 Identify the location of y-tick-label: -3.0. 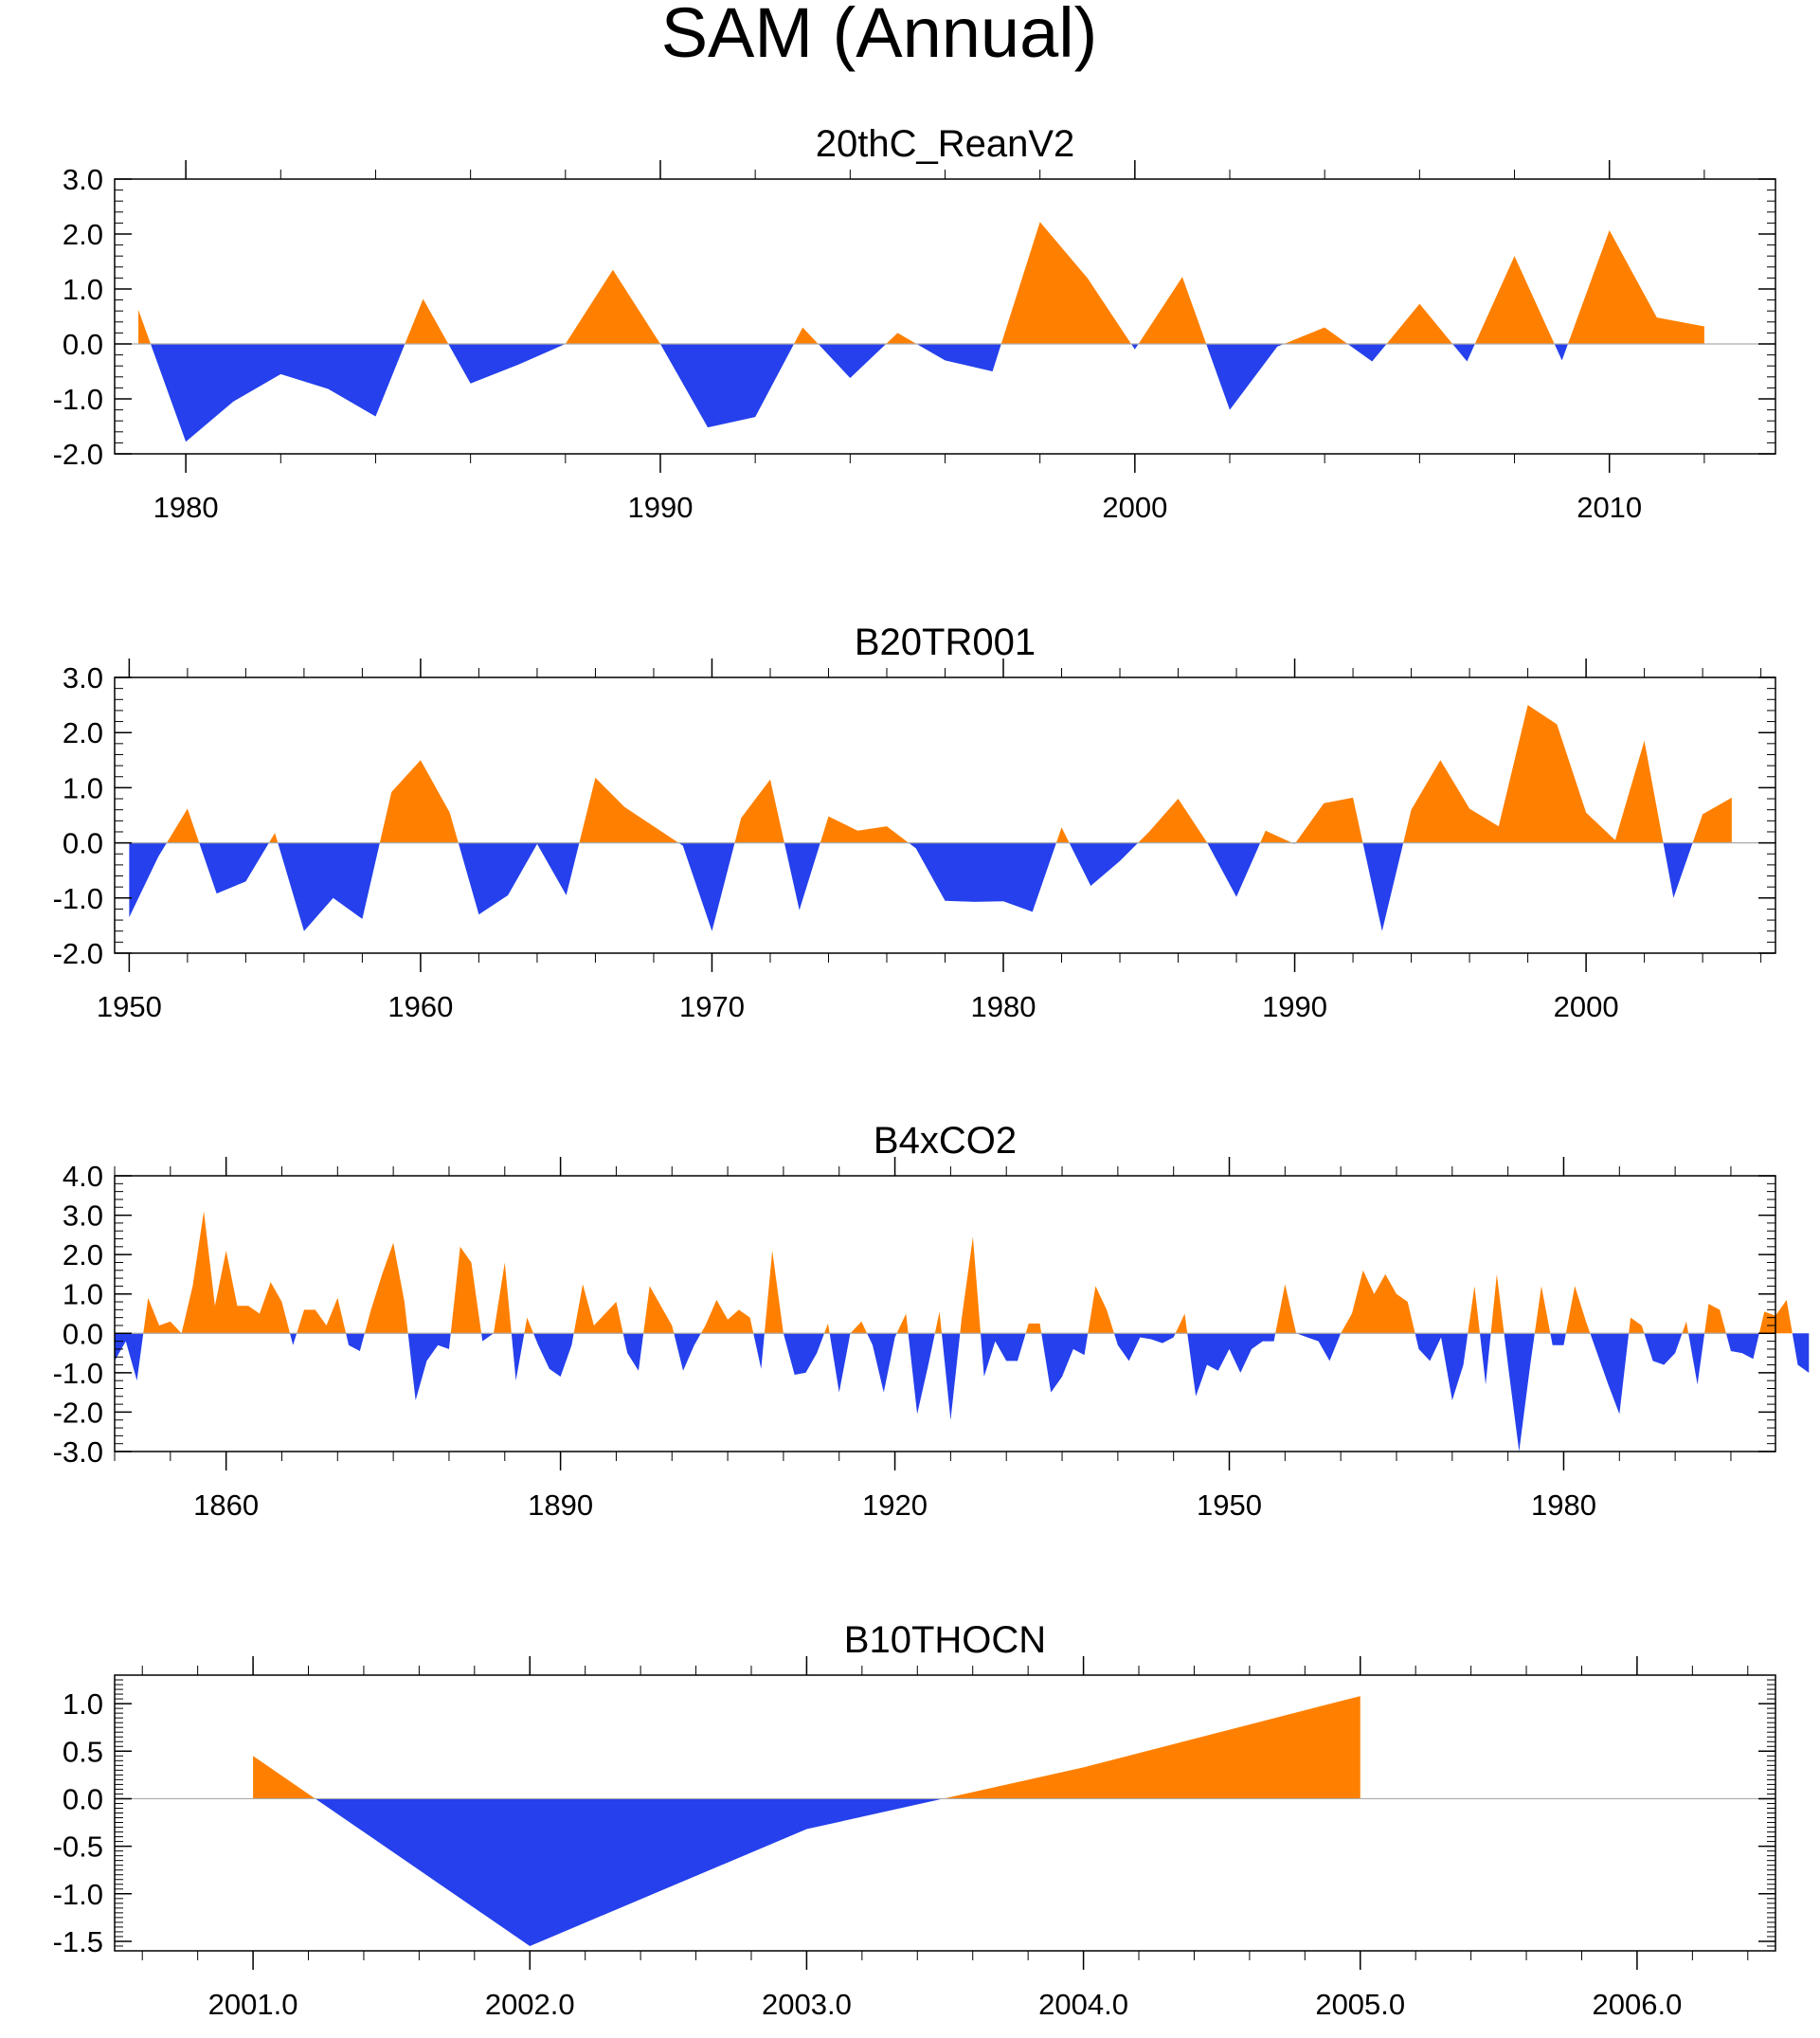
(78, 1452).